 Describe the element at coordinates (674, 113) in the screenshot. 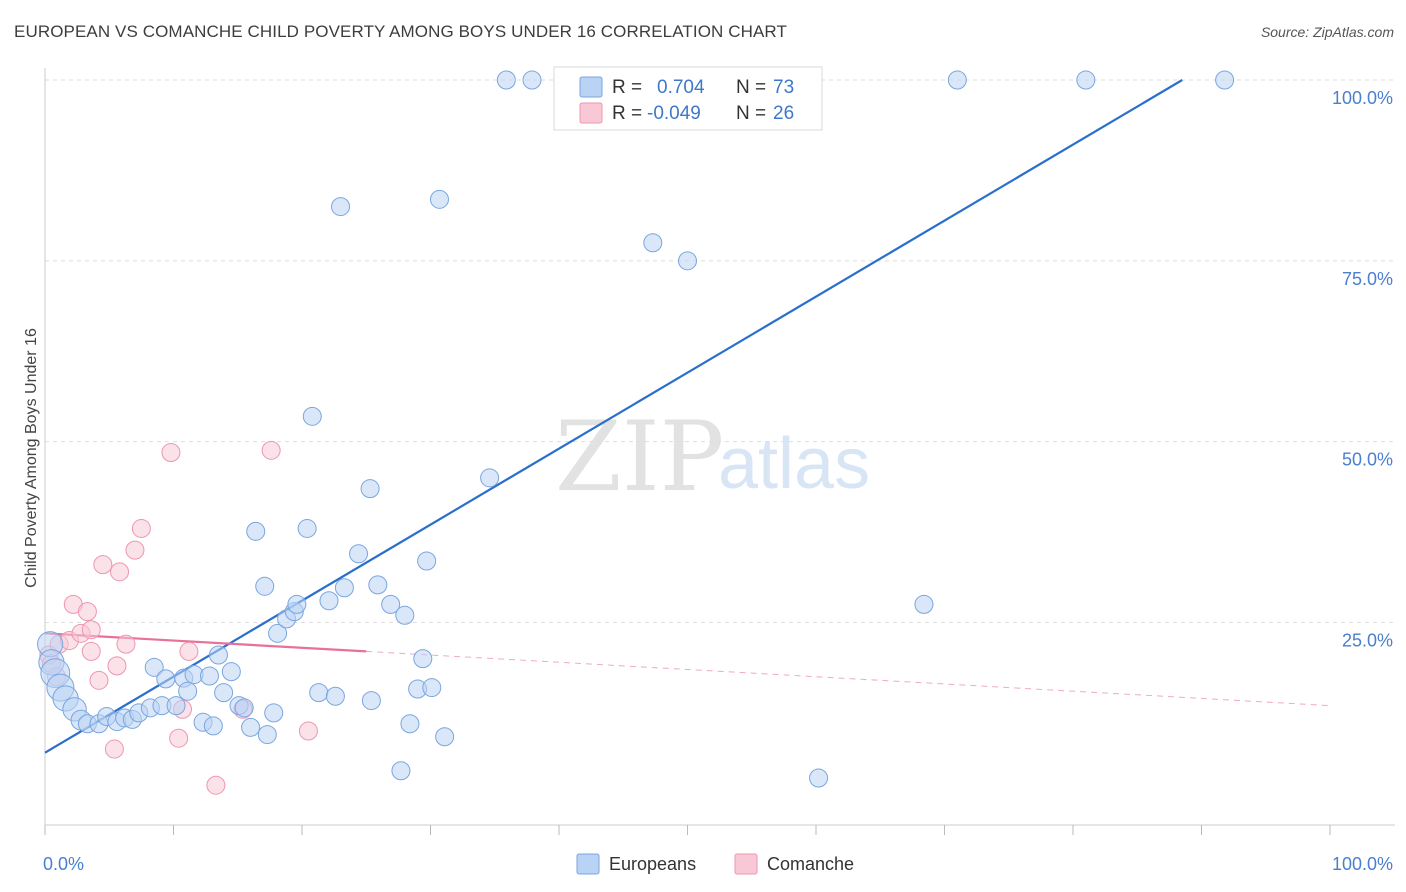

I see `legend-r-value-comanche: -0.049` at that location.